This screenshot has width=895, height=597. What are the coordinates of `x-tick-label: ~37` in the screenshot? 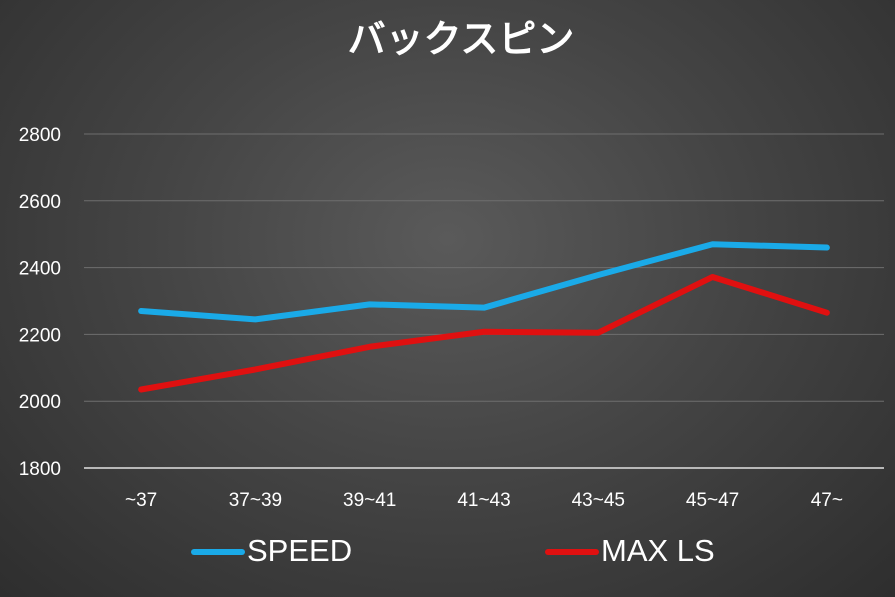 It's located at (141, 500).